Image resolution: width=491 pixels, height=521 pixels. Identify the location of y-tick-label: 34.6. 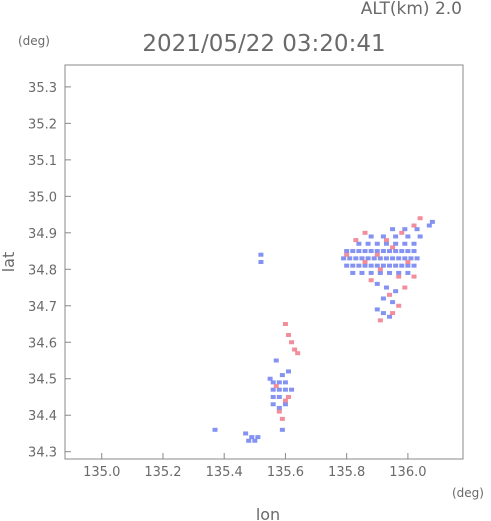
(42, 343).